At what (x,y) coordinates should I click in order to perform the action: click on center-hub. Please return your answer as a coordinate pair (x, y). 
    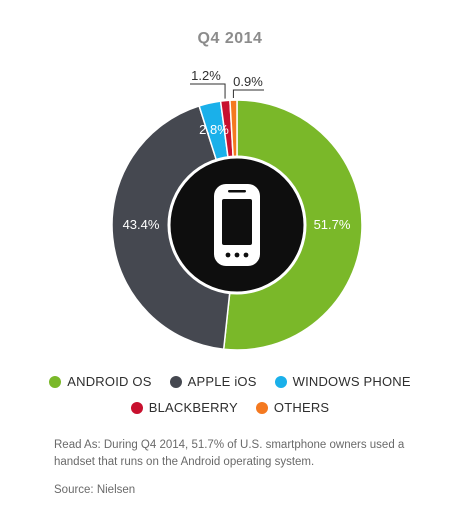
    Looking at the image, I should click on (237, 225).